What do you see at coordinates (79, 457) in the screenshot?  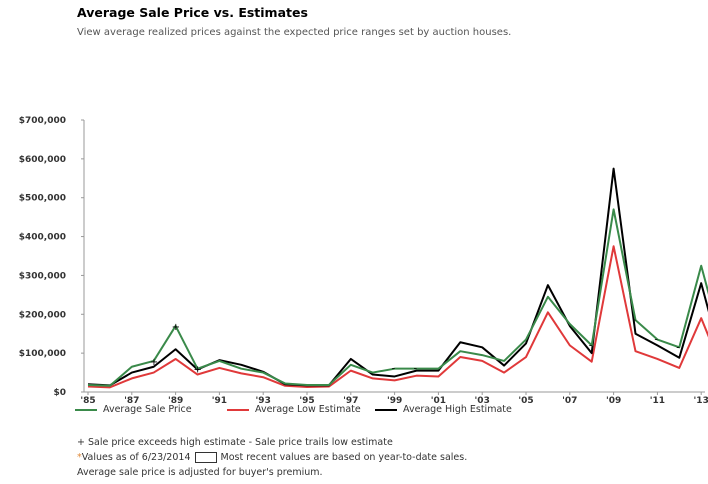 I see `asterisk: *` at bounding box center [79, 457].